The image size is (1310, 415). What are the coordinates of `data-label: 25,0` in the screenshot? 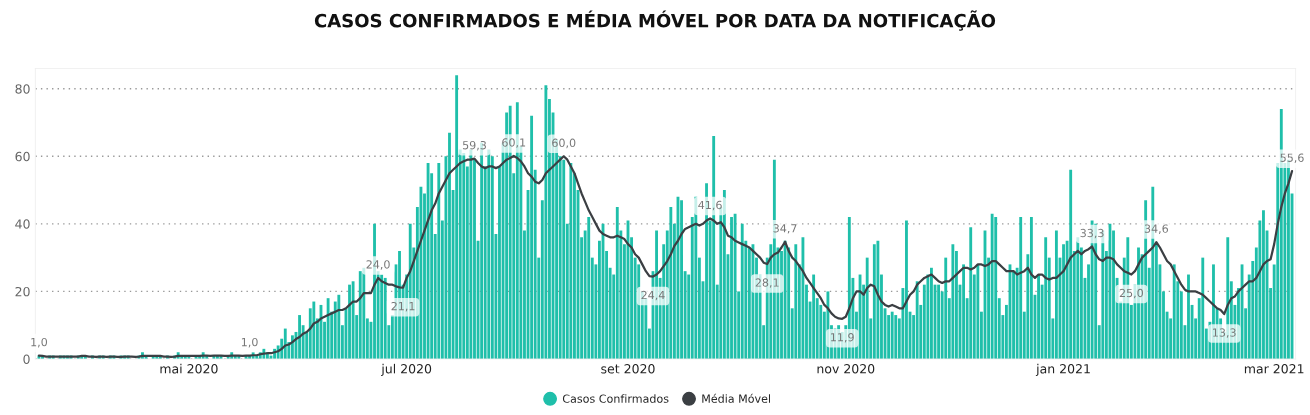 It's located at (1131, 293).